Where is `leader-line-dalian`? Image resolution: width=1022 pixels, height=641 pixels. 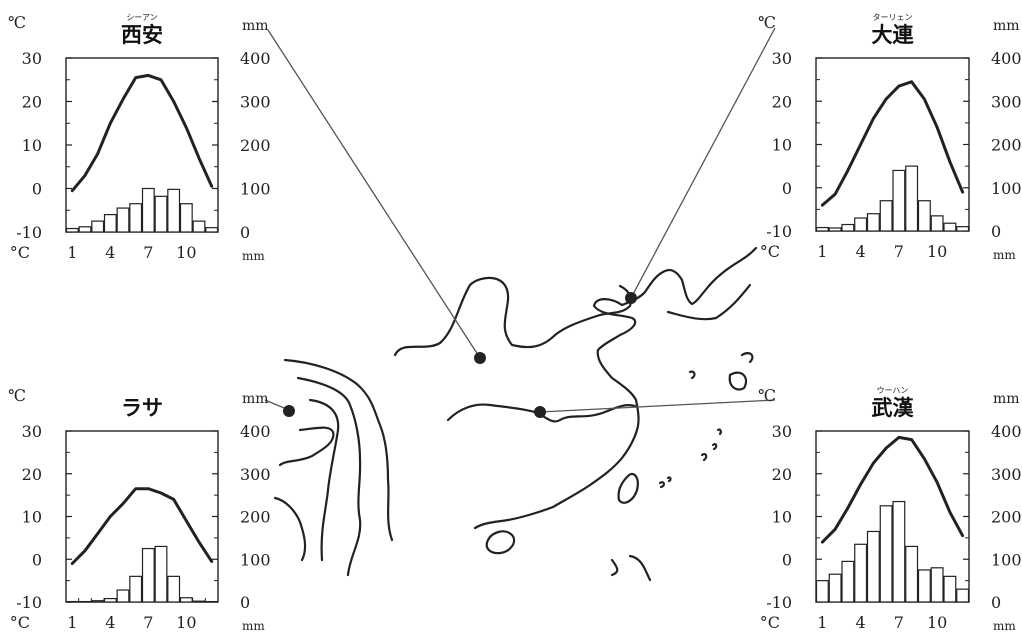
leader-line-dalian is located at coordinates (703, 163).